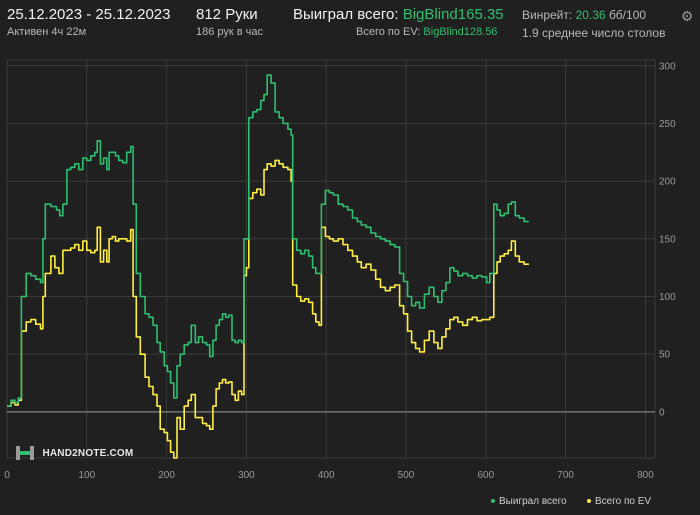 The image size is (700, 515). I want to click on logo-text: HAND2NOTE.COM, so click(88, 453).